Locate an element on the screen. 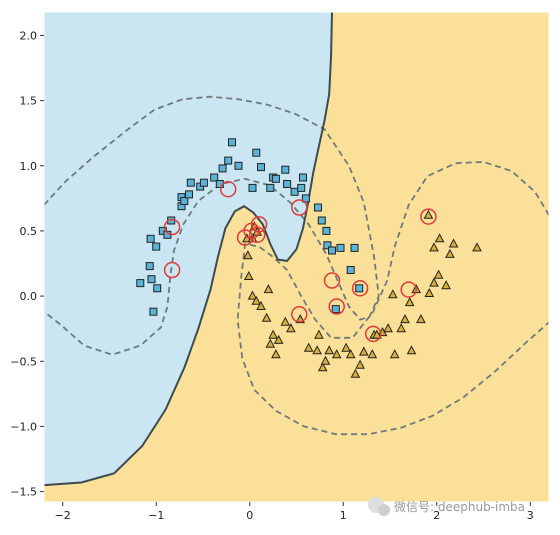 The image size is (560, 535). y-tick-label: −0.5 is located at coordinates (23, 361).